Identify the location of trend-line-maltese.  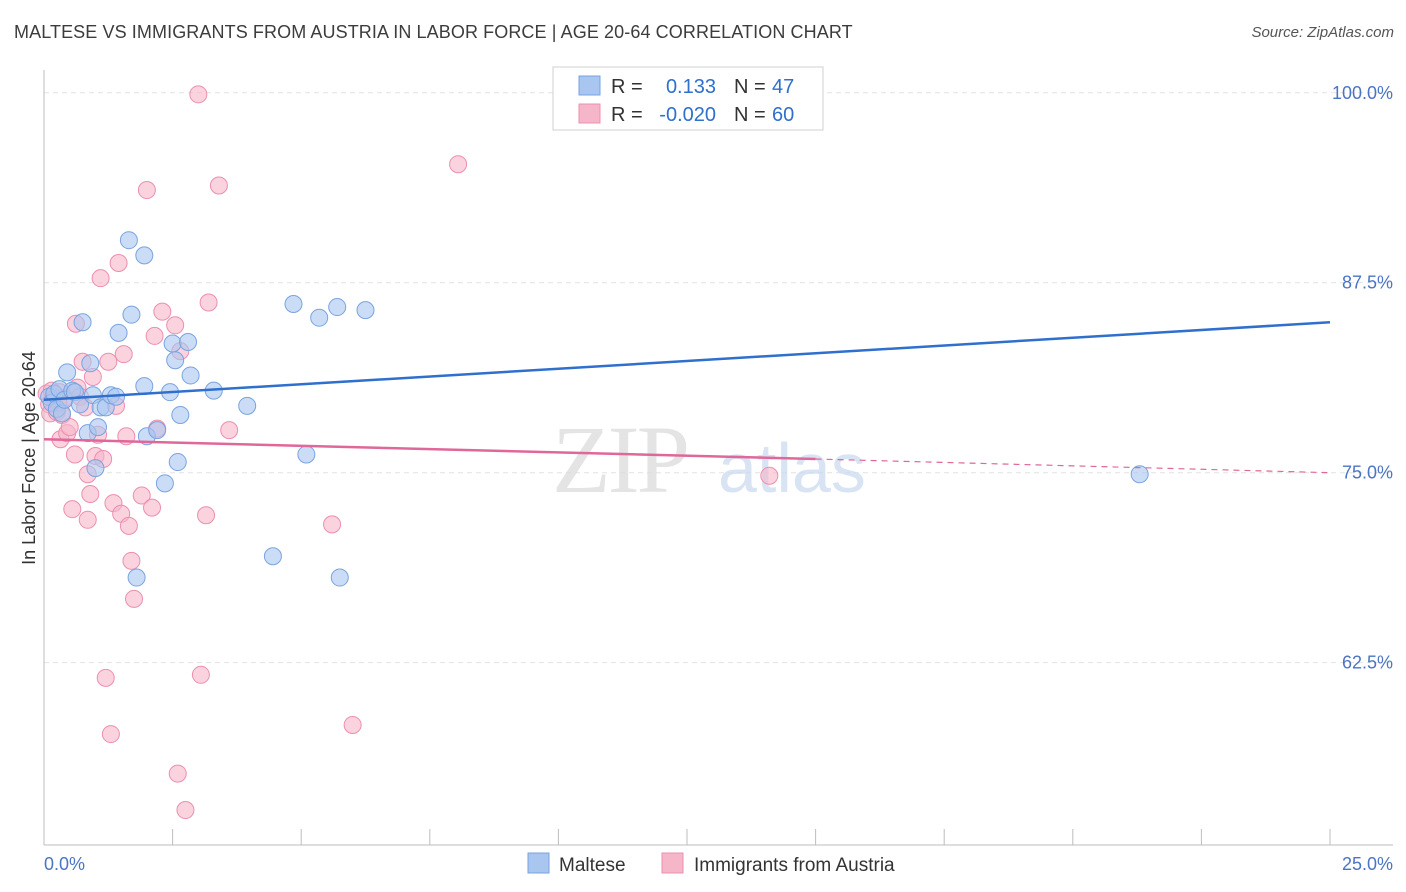
(687, 361).